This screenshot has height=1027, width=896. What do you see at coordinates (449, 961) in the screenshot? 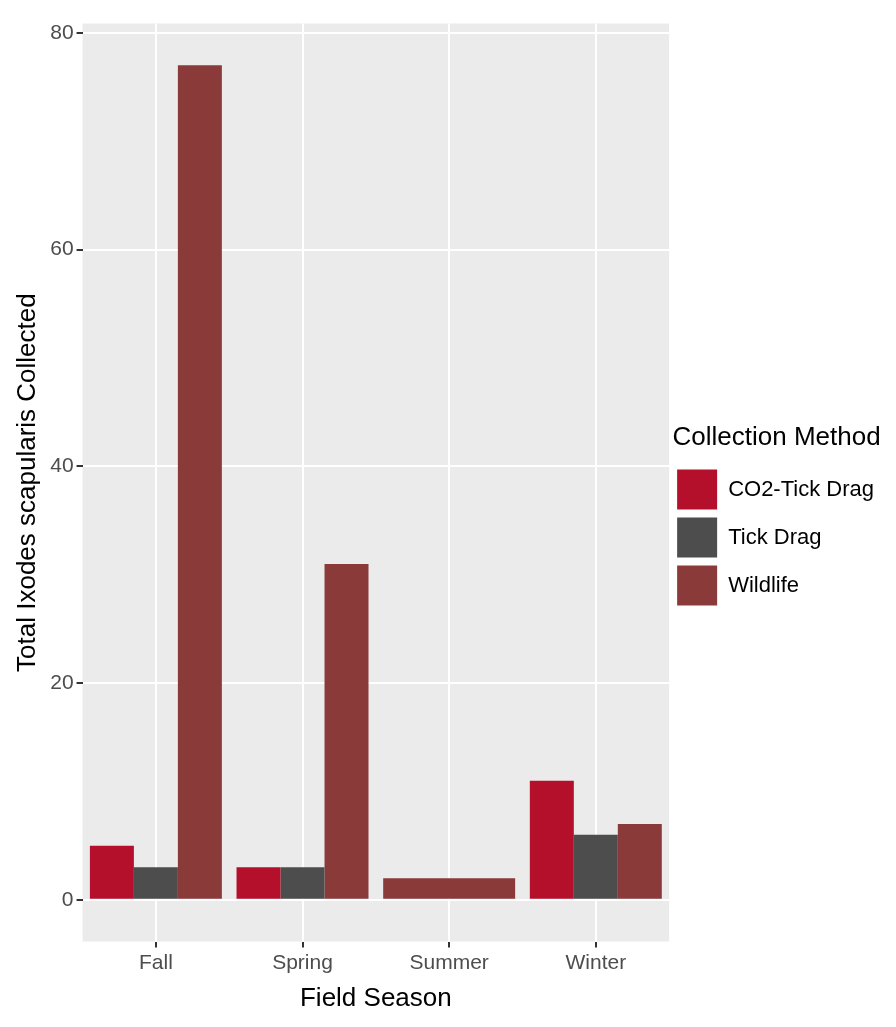
I see `x-tick-label: Summer` at bounding box center [449, 961].